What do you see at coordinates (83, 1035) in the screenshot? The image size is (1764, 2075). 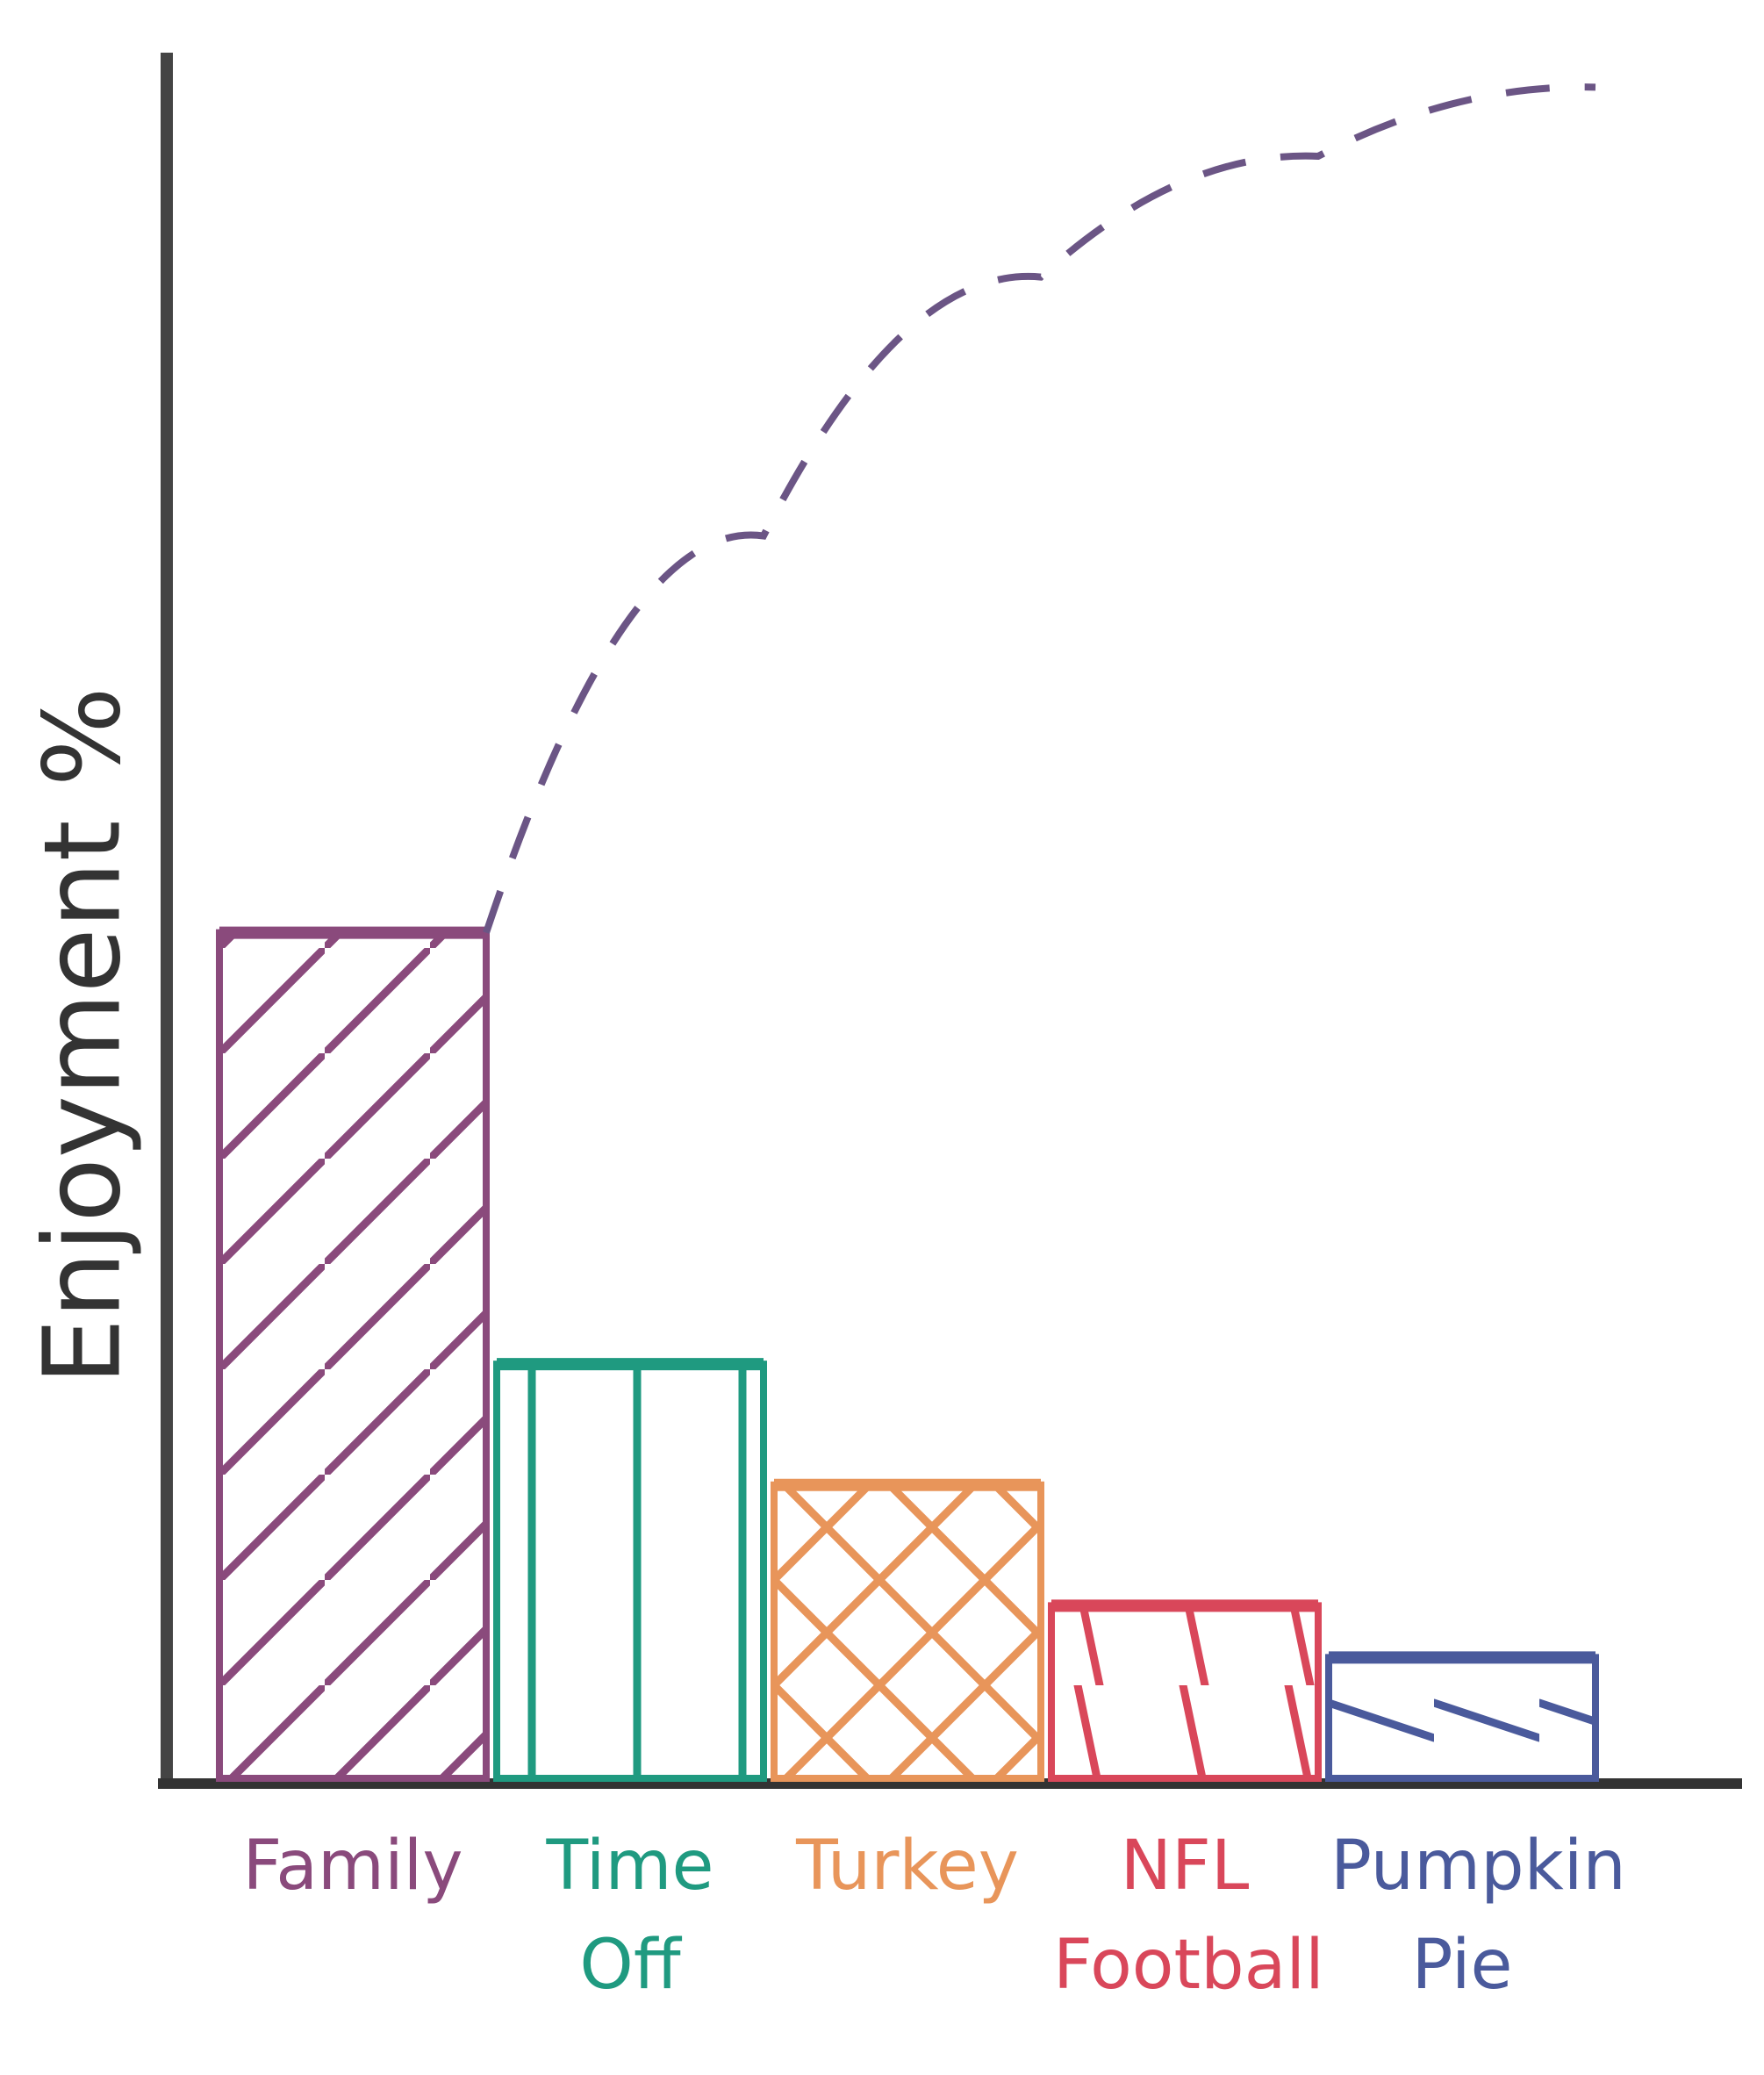 I see `y-axis-label: Enjoyment %` at bounding box center [83, 1035].